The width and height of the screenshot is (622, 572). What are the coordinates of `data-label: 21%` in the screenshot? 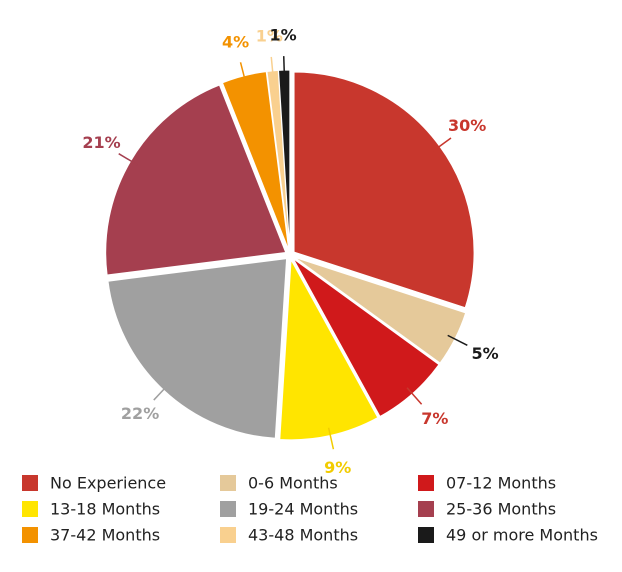 It's located at (101, 142).